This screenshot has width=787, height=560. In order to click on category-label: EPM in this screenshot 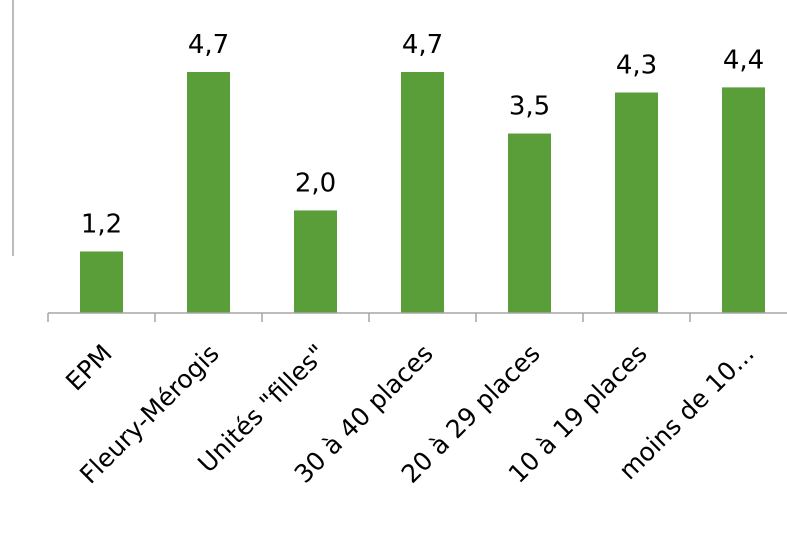, I will do `click(89, 368)`.